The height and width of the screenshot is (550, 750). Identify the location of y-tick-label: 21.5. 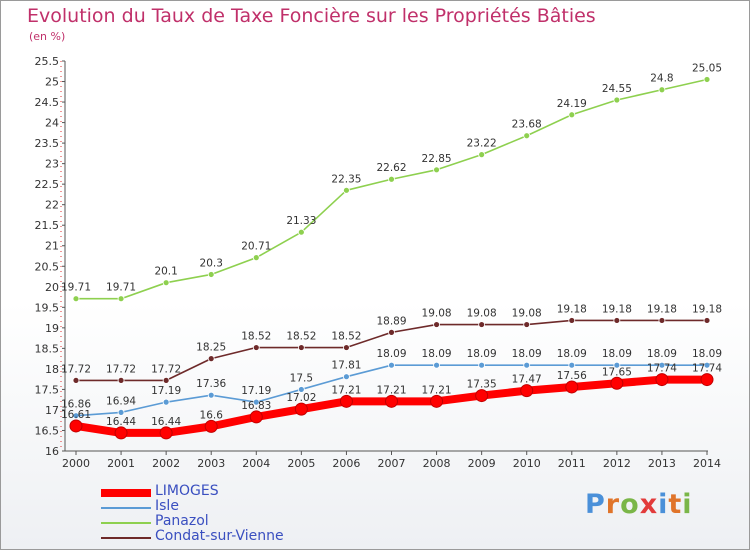
(47, 225).